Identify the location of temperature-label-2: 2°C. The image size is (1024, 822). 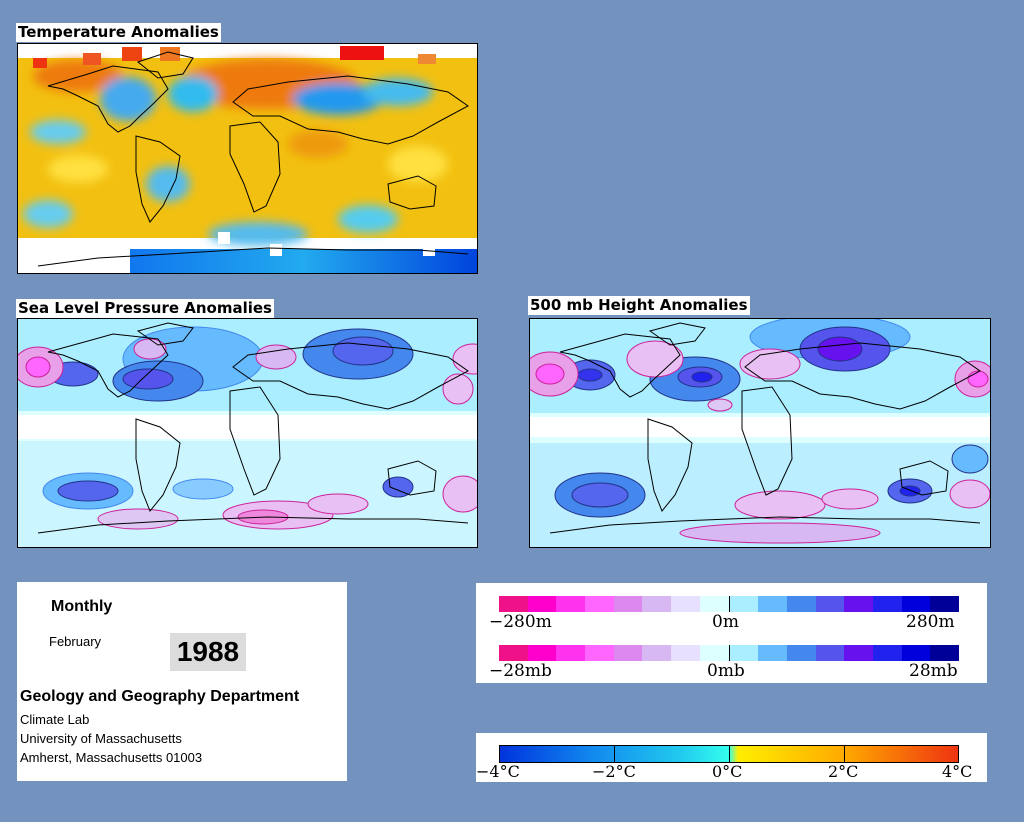
(843, 771).